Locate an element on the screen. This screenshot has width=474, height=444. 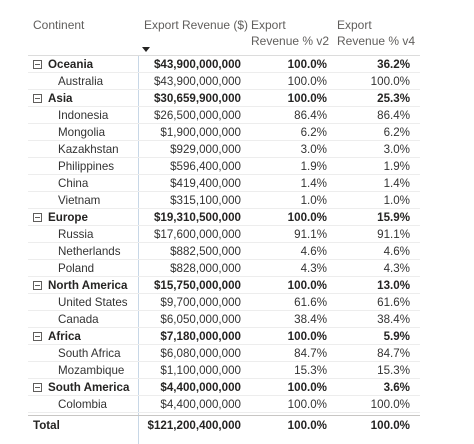
country-pct-v2: 6.2% is located at coordinates (313, 132).